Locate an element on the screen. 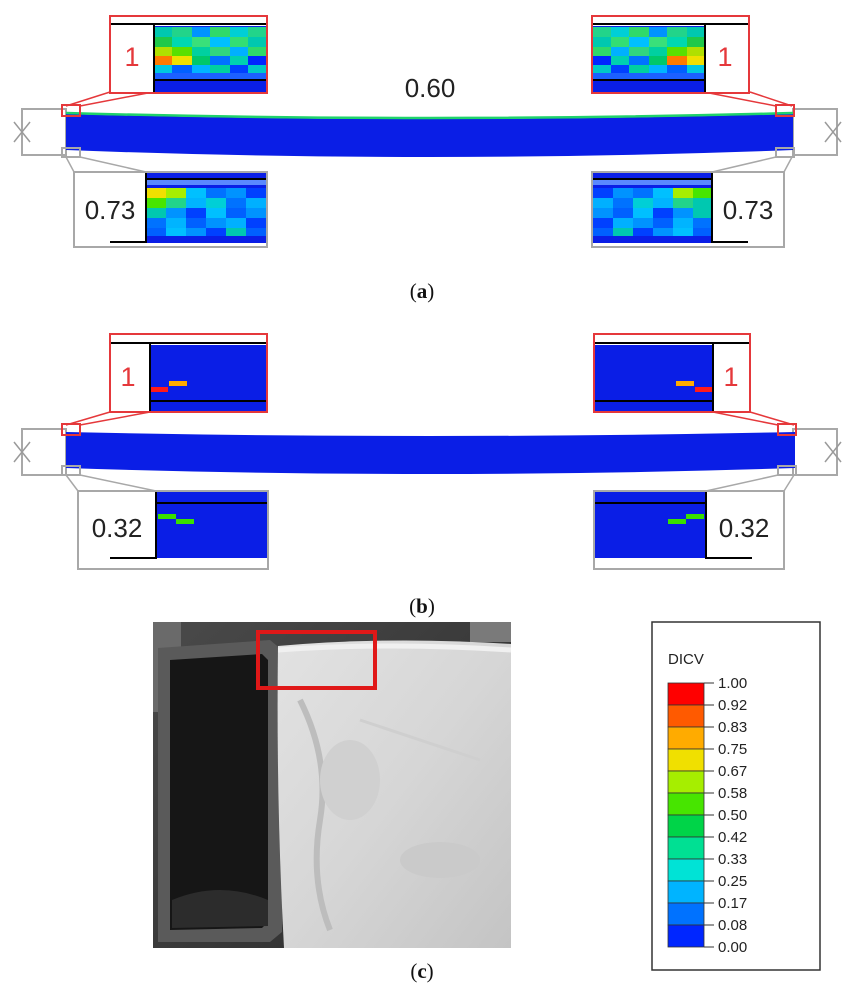  connector-top-right is located at coordinates (753, 418).